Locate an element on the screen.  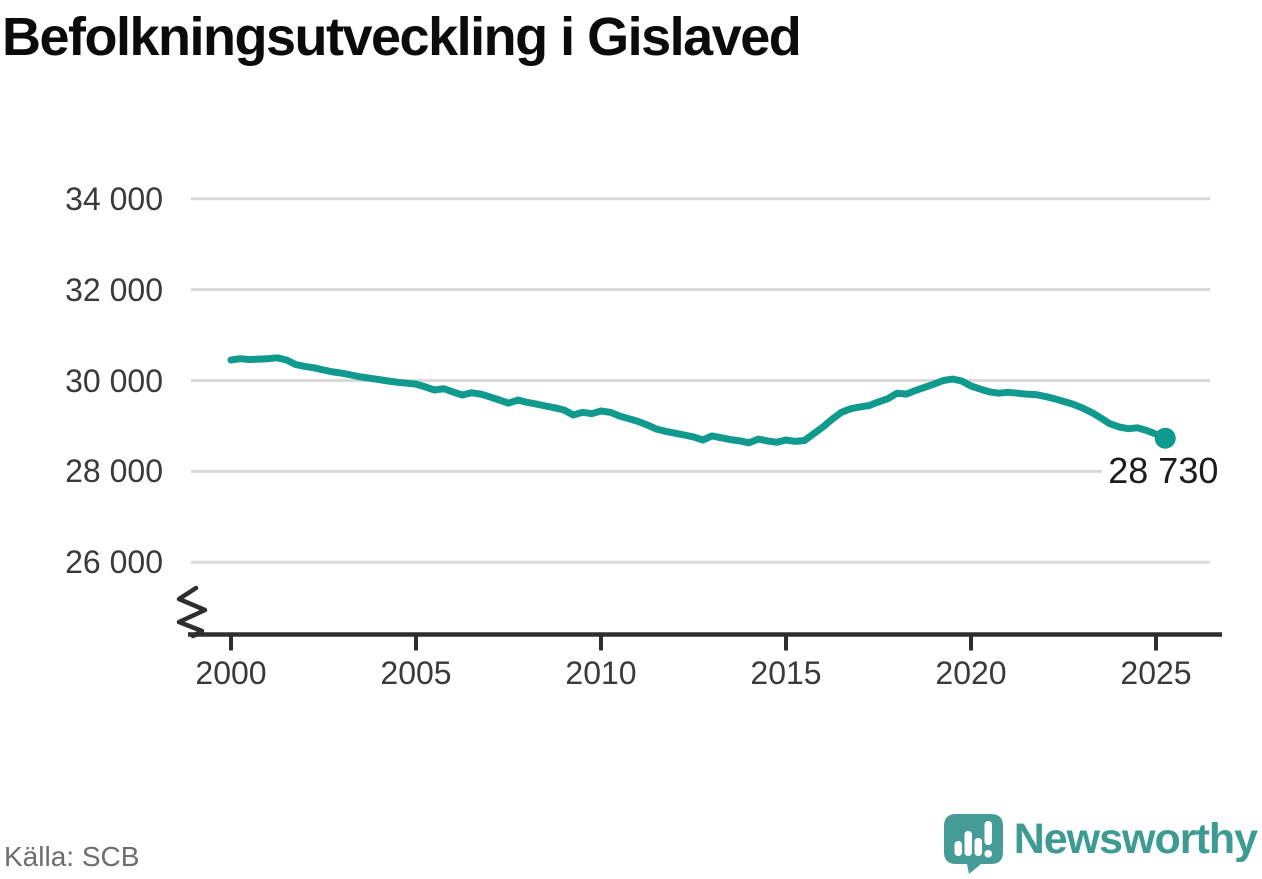
speech-bubble-bar-chart-exclamation-icon is located at coordinates (973, 844).